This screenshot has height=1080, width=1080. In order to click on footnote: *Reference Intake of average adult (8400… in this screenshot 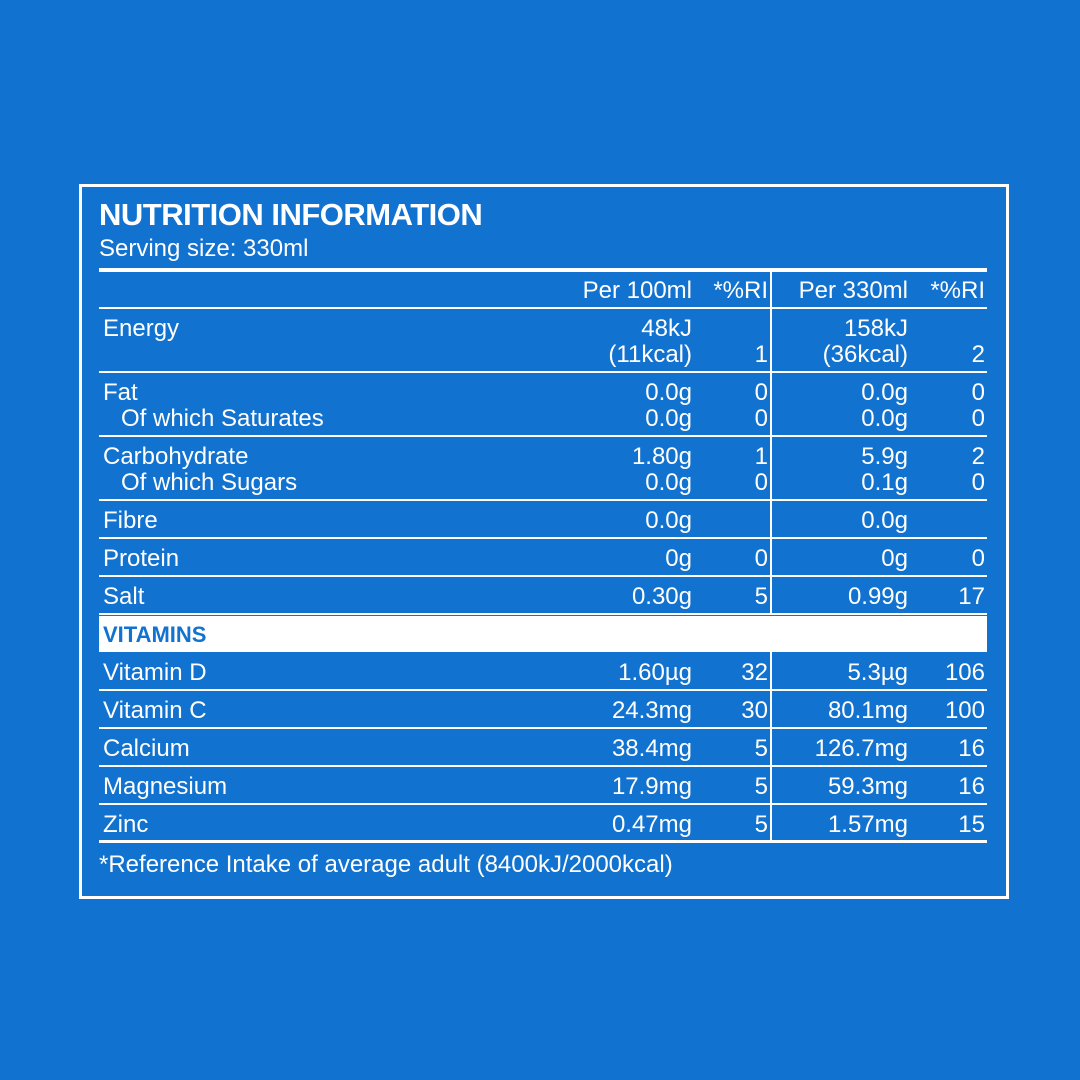, I will do `click(386, 864)`.